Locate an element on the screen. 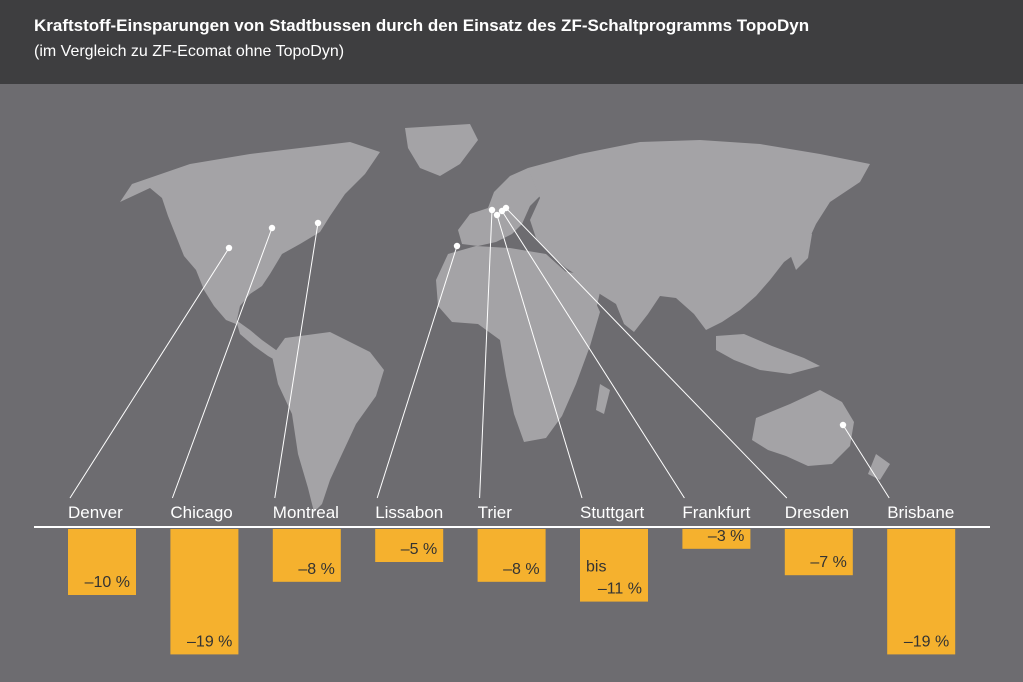  map-indonesia is located at coordinates (768, 354).